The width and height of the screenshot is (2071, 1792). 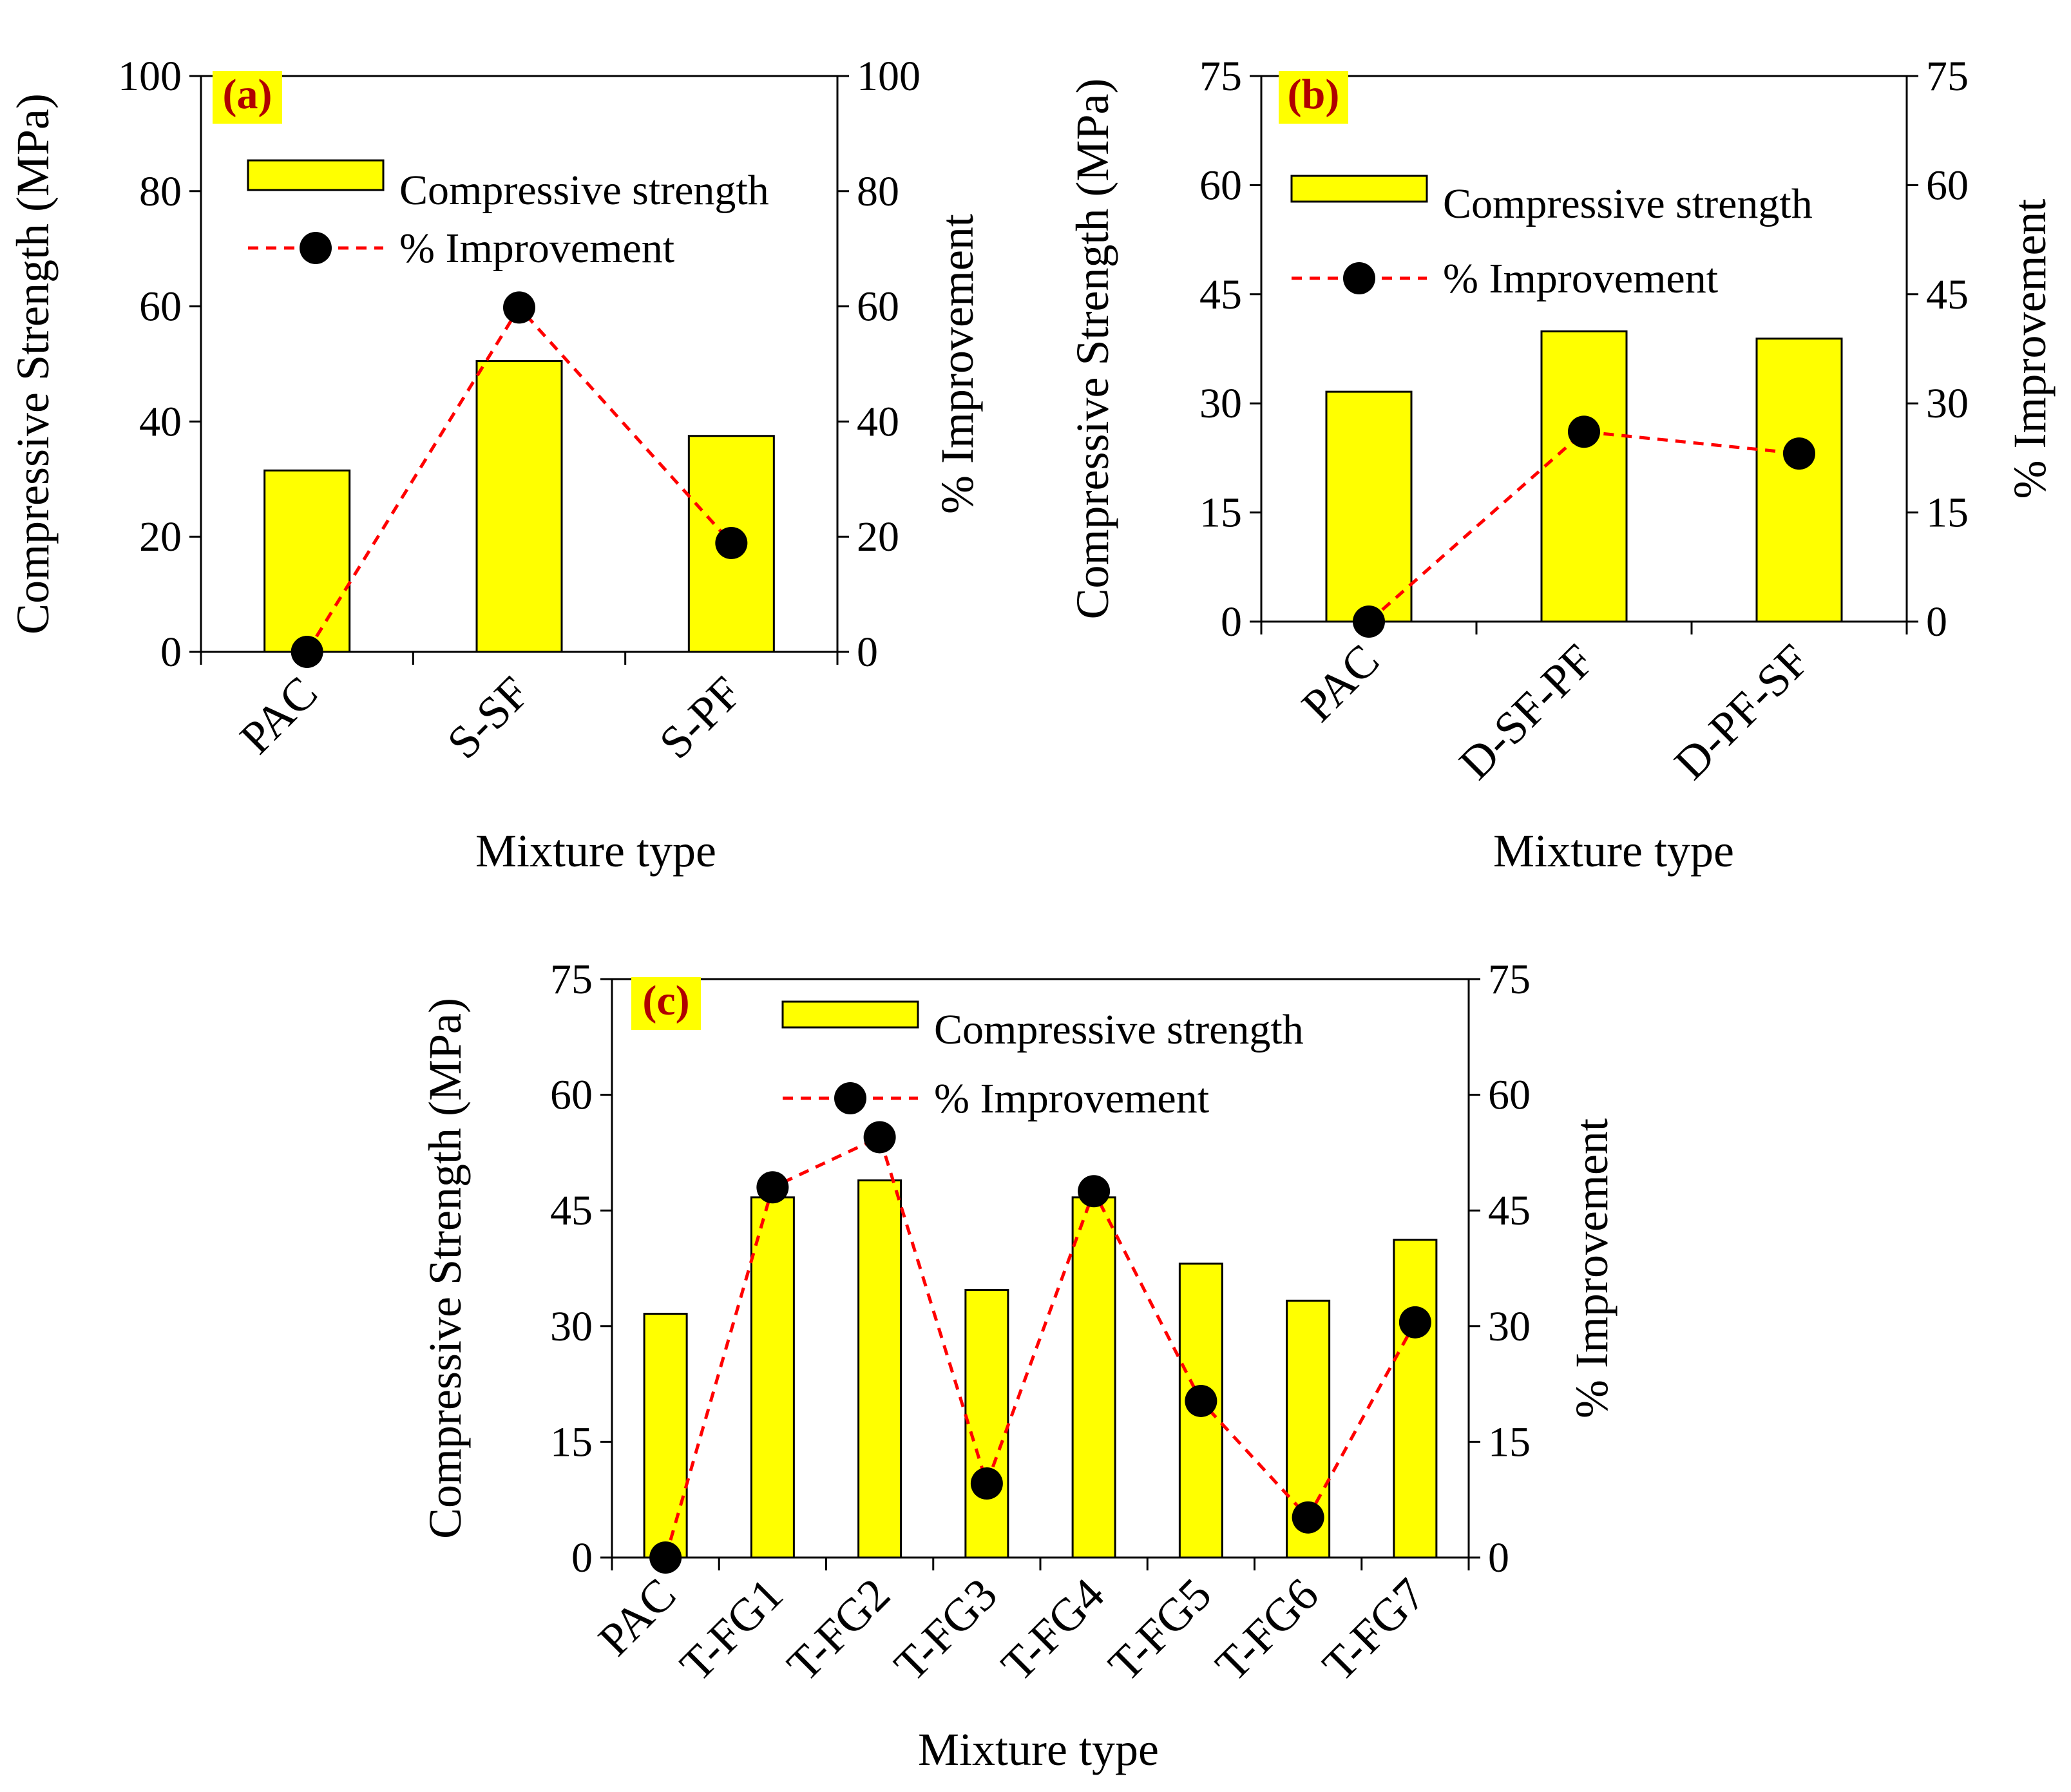 I want to click on category-label: T-FG6, so click(x=1266, y=1630).